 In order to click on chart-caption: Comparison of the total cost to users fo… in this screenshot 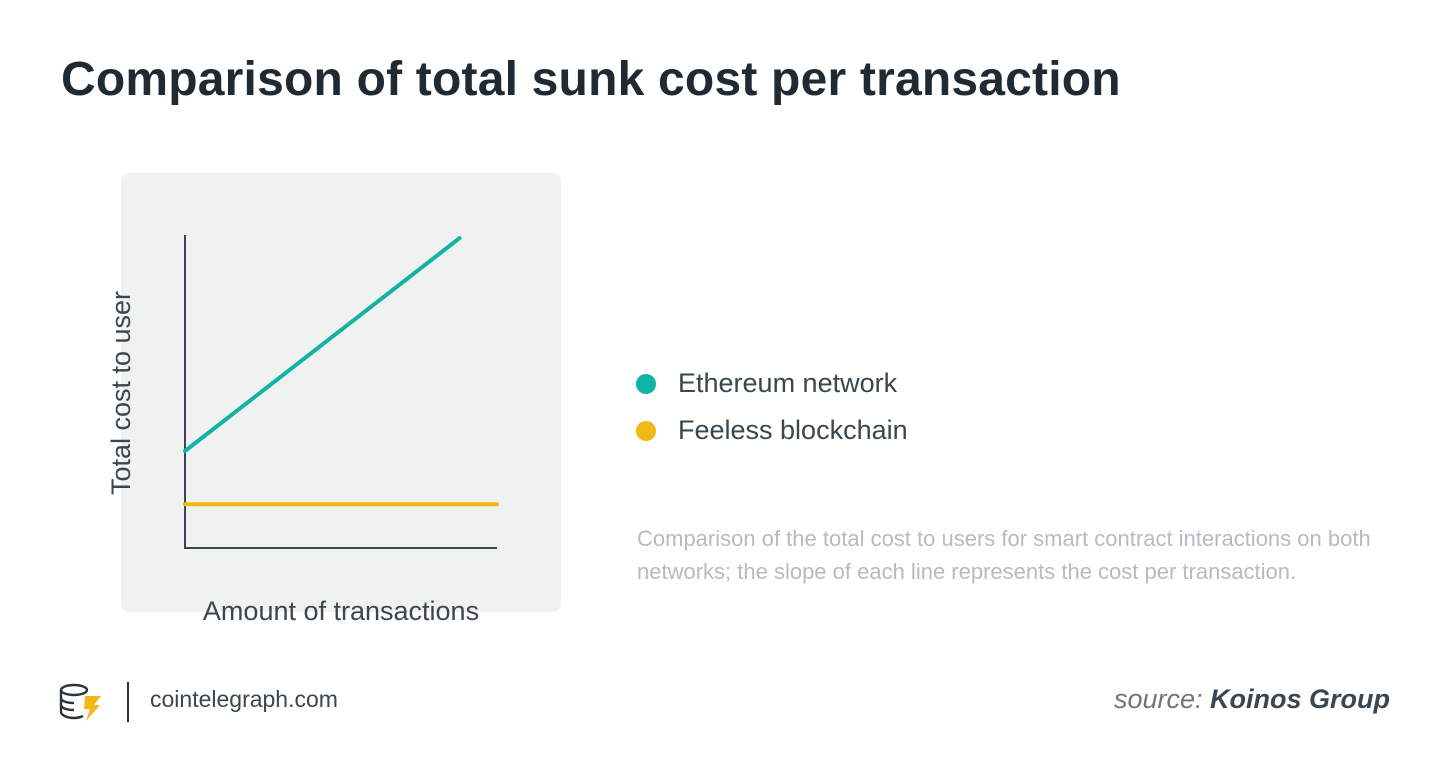, I will do `click(1004, 555)`.